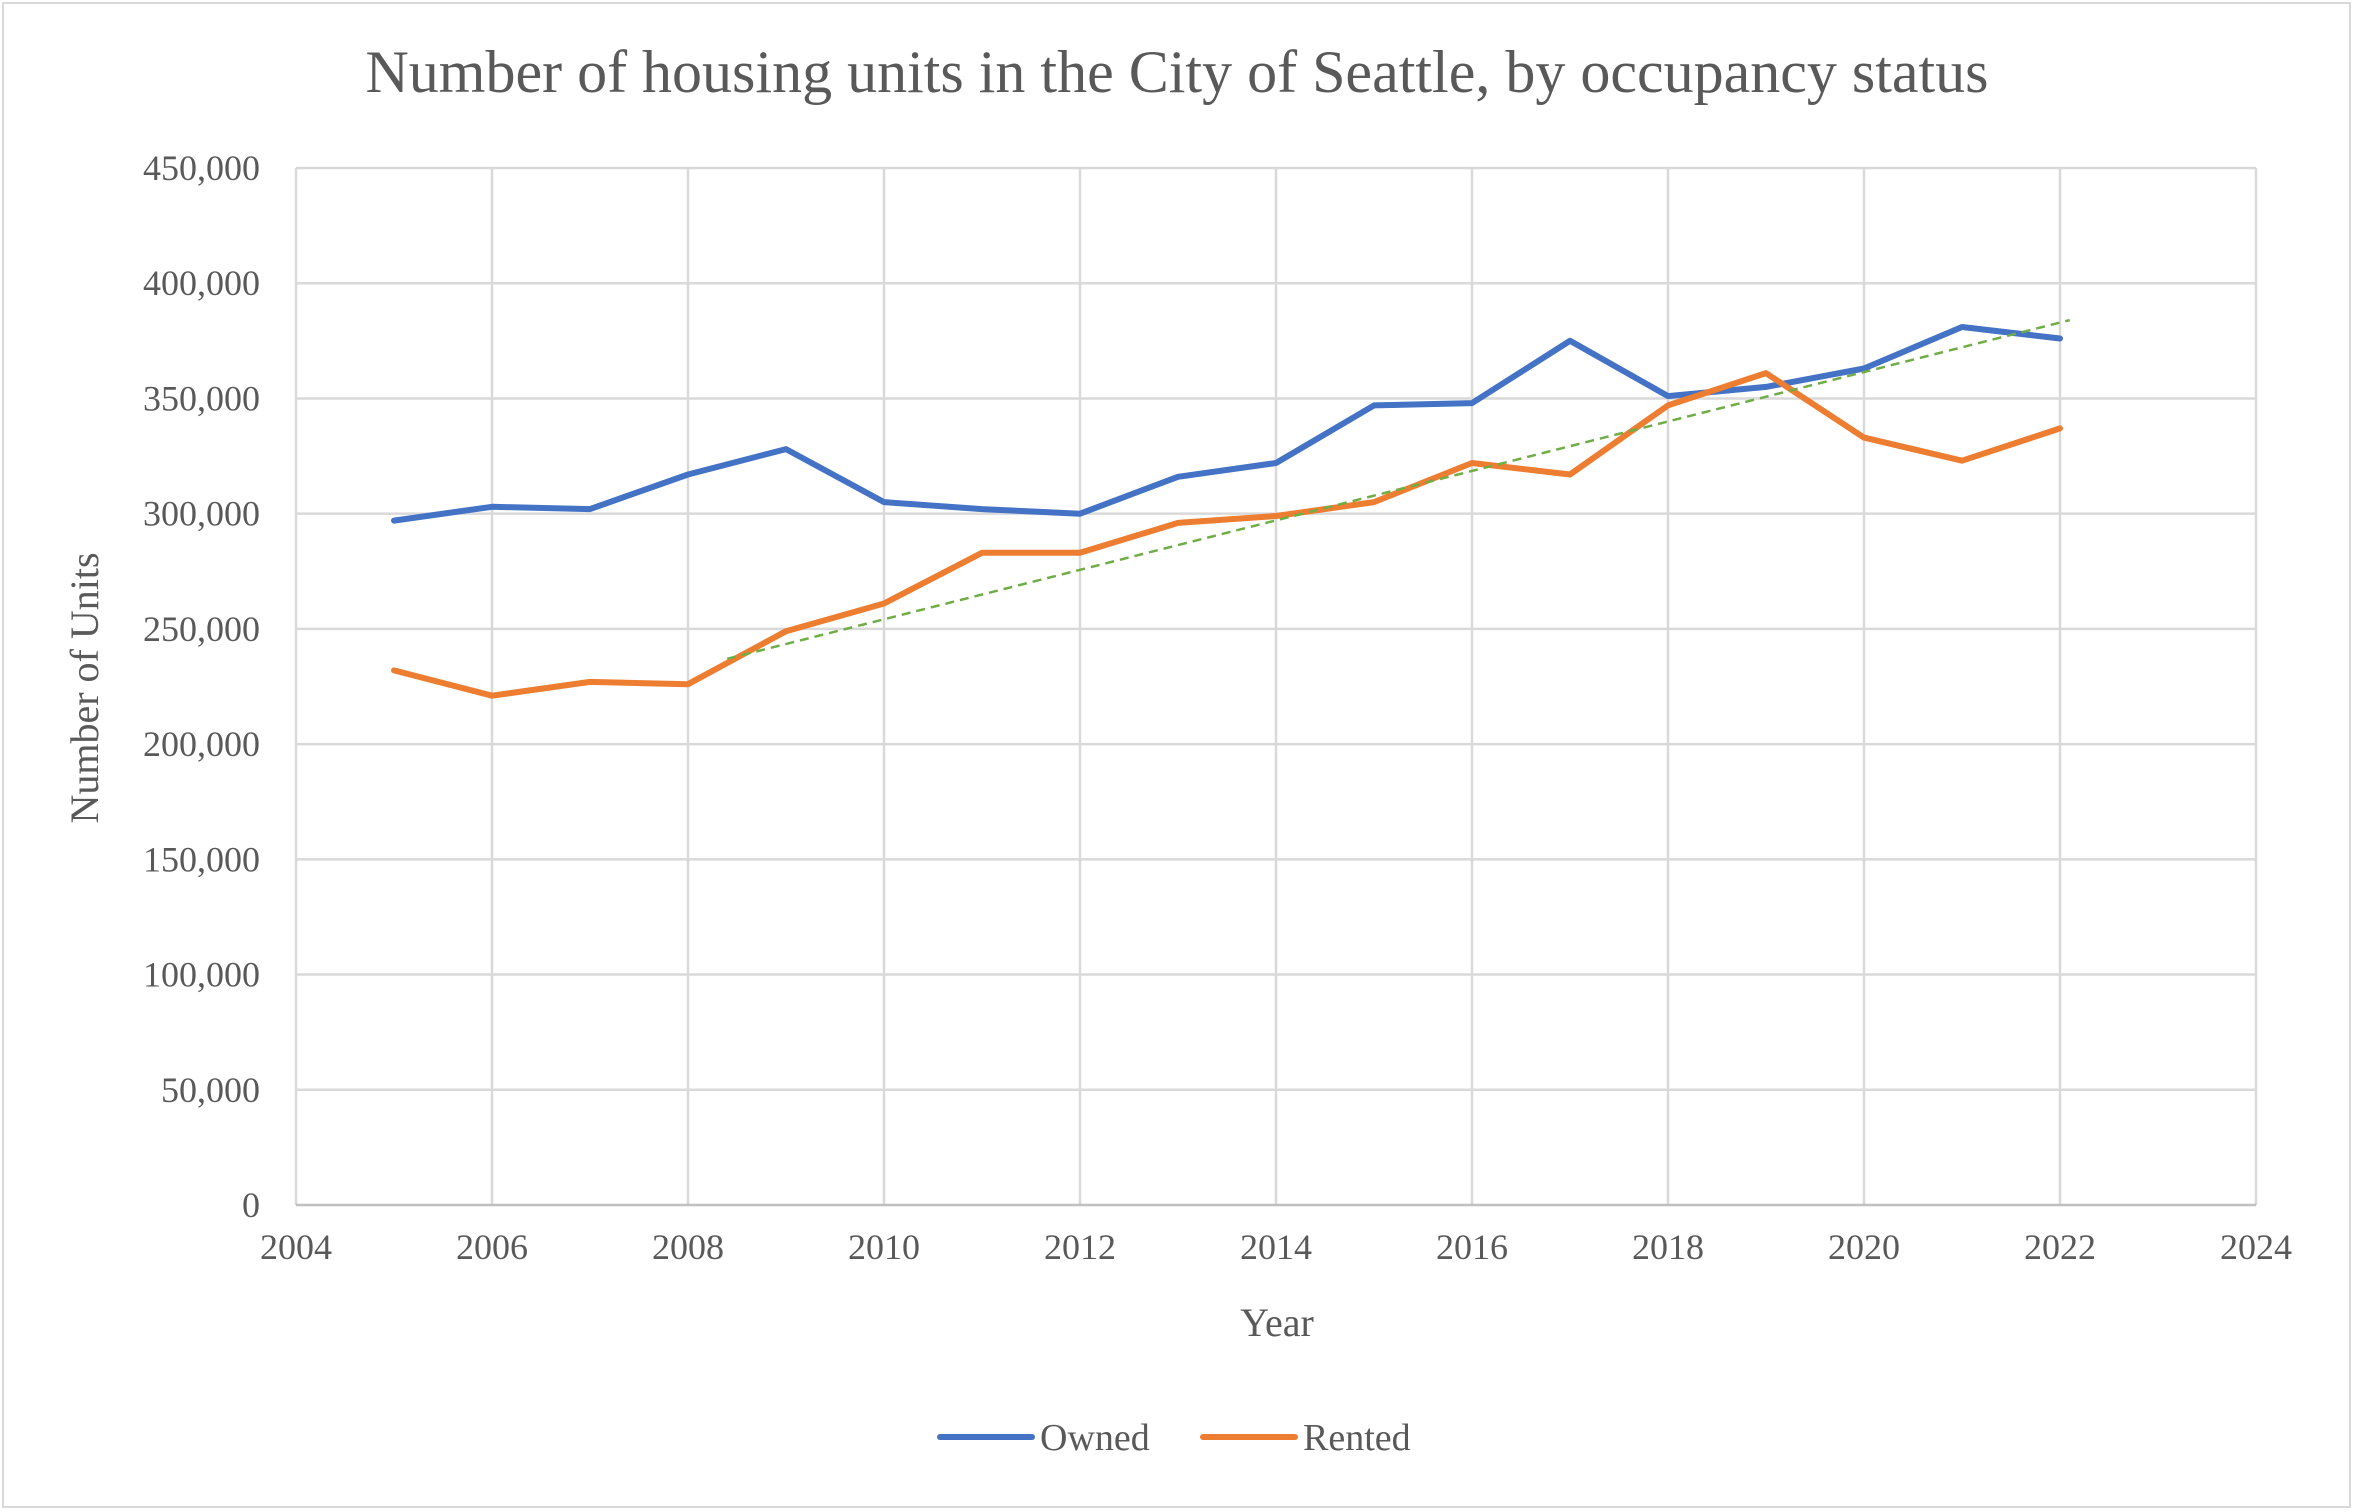 Image resolution: width=2355 pixels, height=1512 pixels. What do you see at coordinates (201, 975) in the screenshot?
I see `y-tick-label: 100,000` at bounding box center [201, 975].